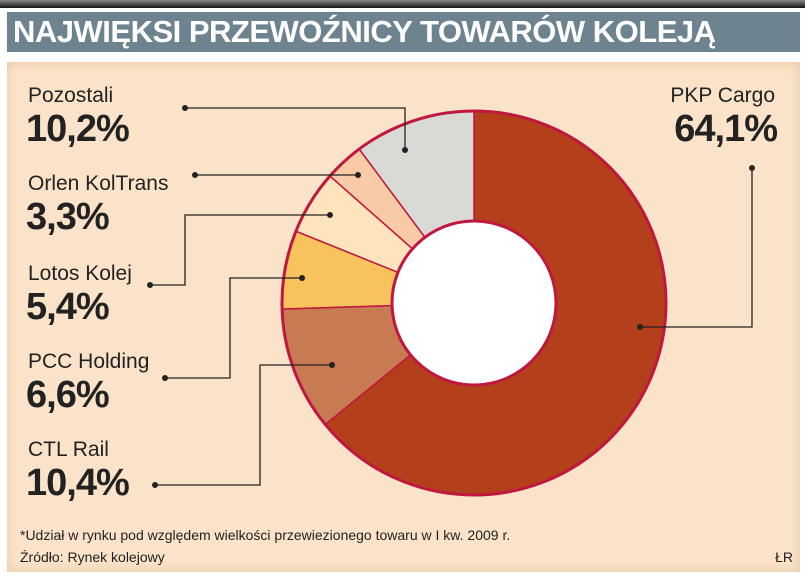 The height and width of the screenshot is (578, 805). I want to click on value-pozostali: 10,2%, so click(78, 129).